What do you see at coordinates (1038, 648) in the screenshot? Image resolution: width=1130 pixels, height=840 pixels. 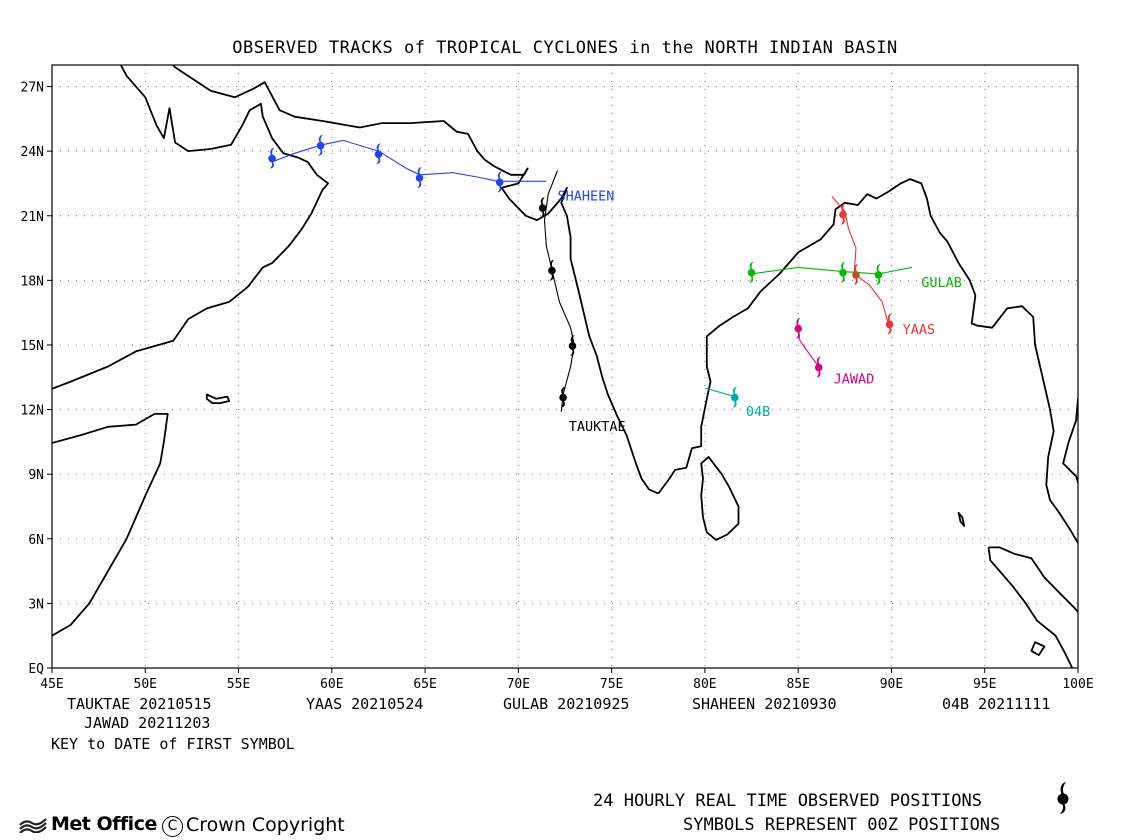 I see `island-great-nicobar` at bounding box center [1038, 648].